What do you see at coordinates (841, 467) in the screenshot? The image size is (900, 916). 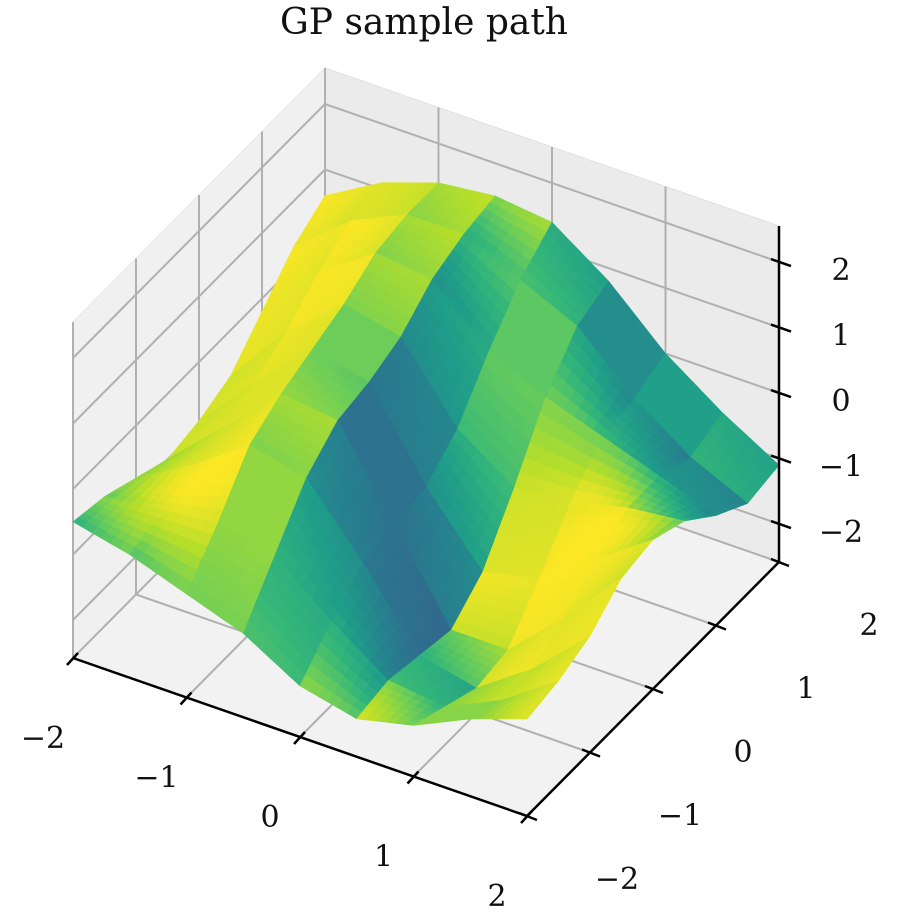 I see `z-tick-label: −1` at bounding box center [841, 467].